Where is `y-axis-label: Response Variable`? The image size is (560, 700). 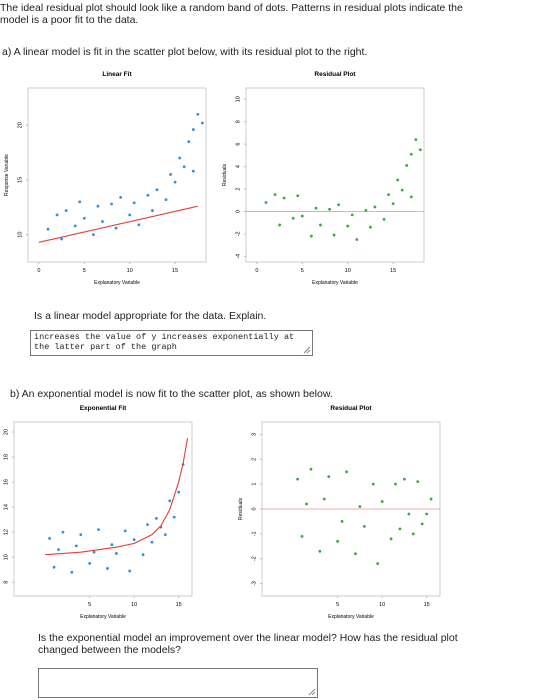 y-axis-label: Response Variable is located at coordinates (7, 175).